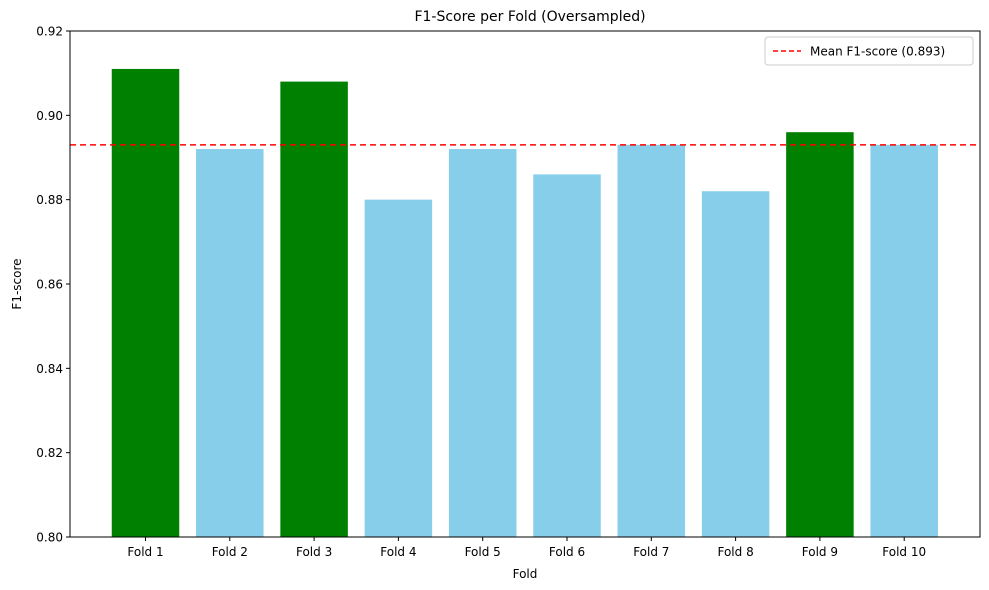 The image size is (989, 590). Describe the element at coordinates (49, 369) in the screenshot. I see `y-tick-label: 0.84` at that location.